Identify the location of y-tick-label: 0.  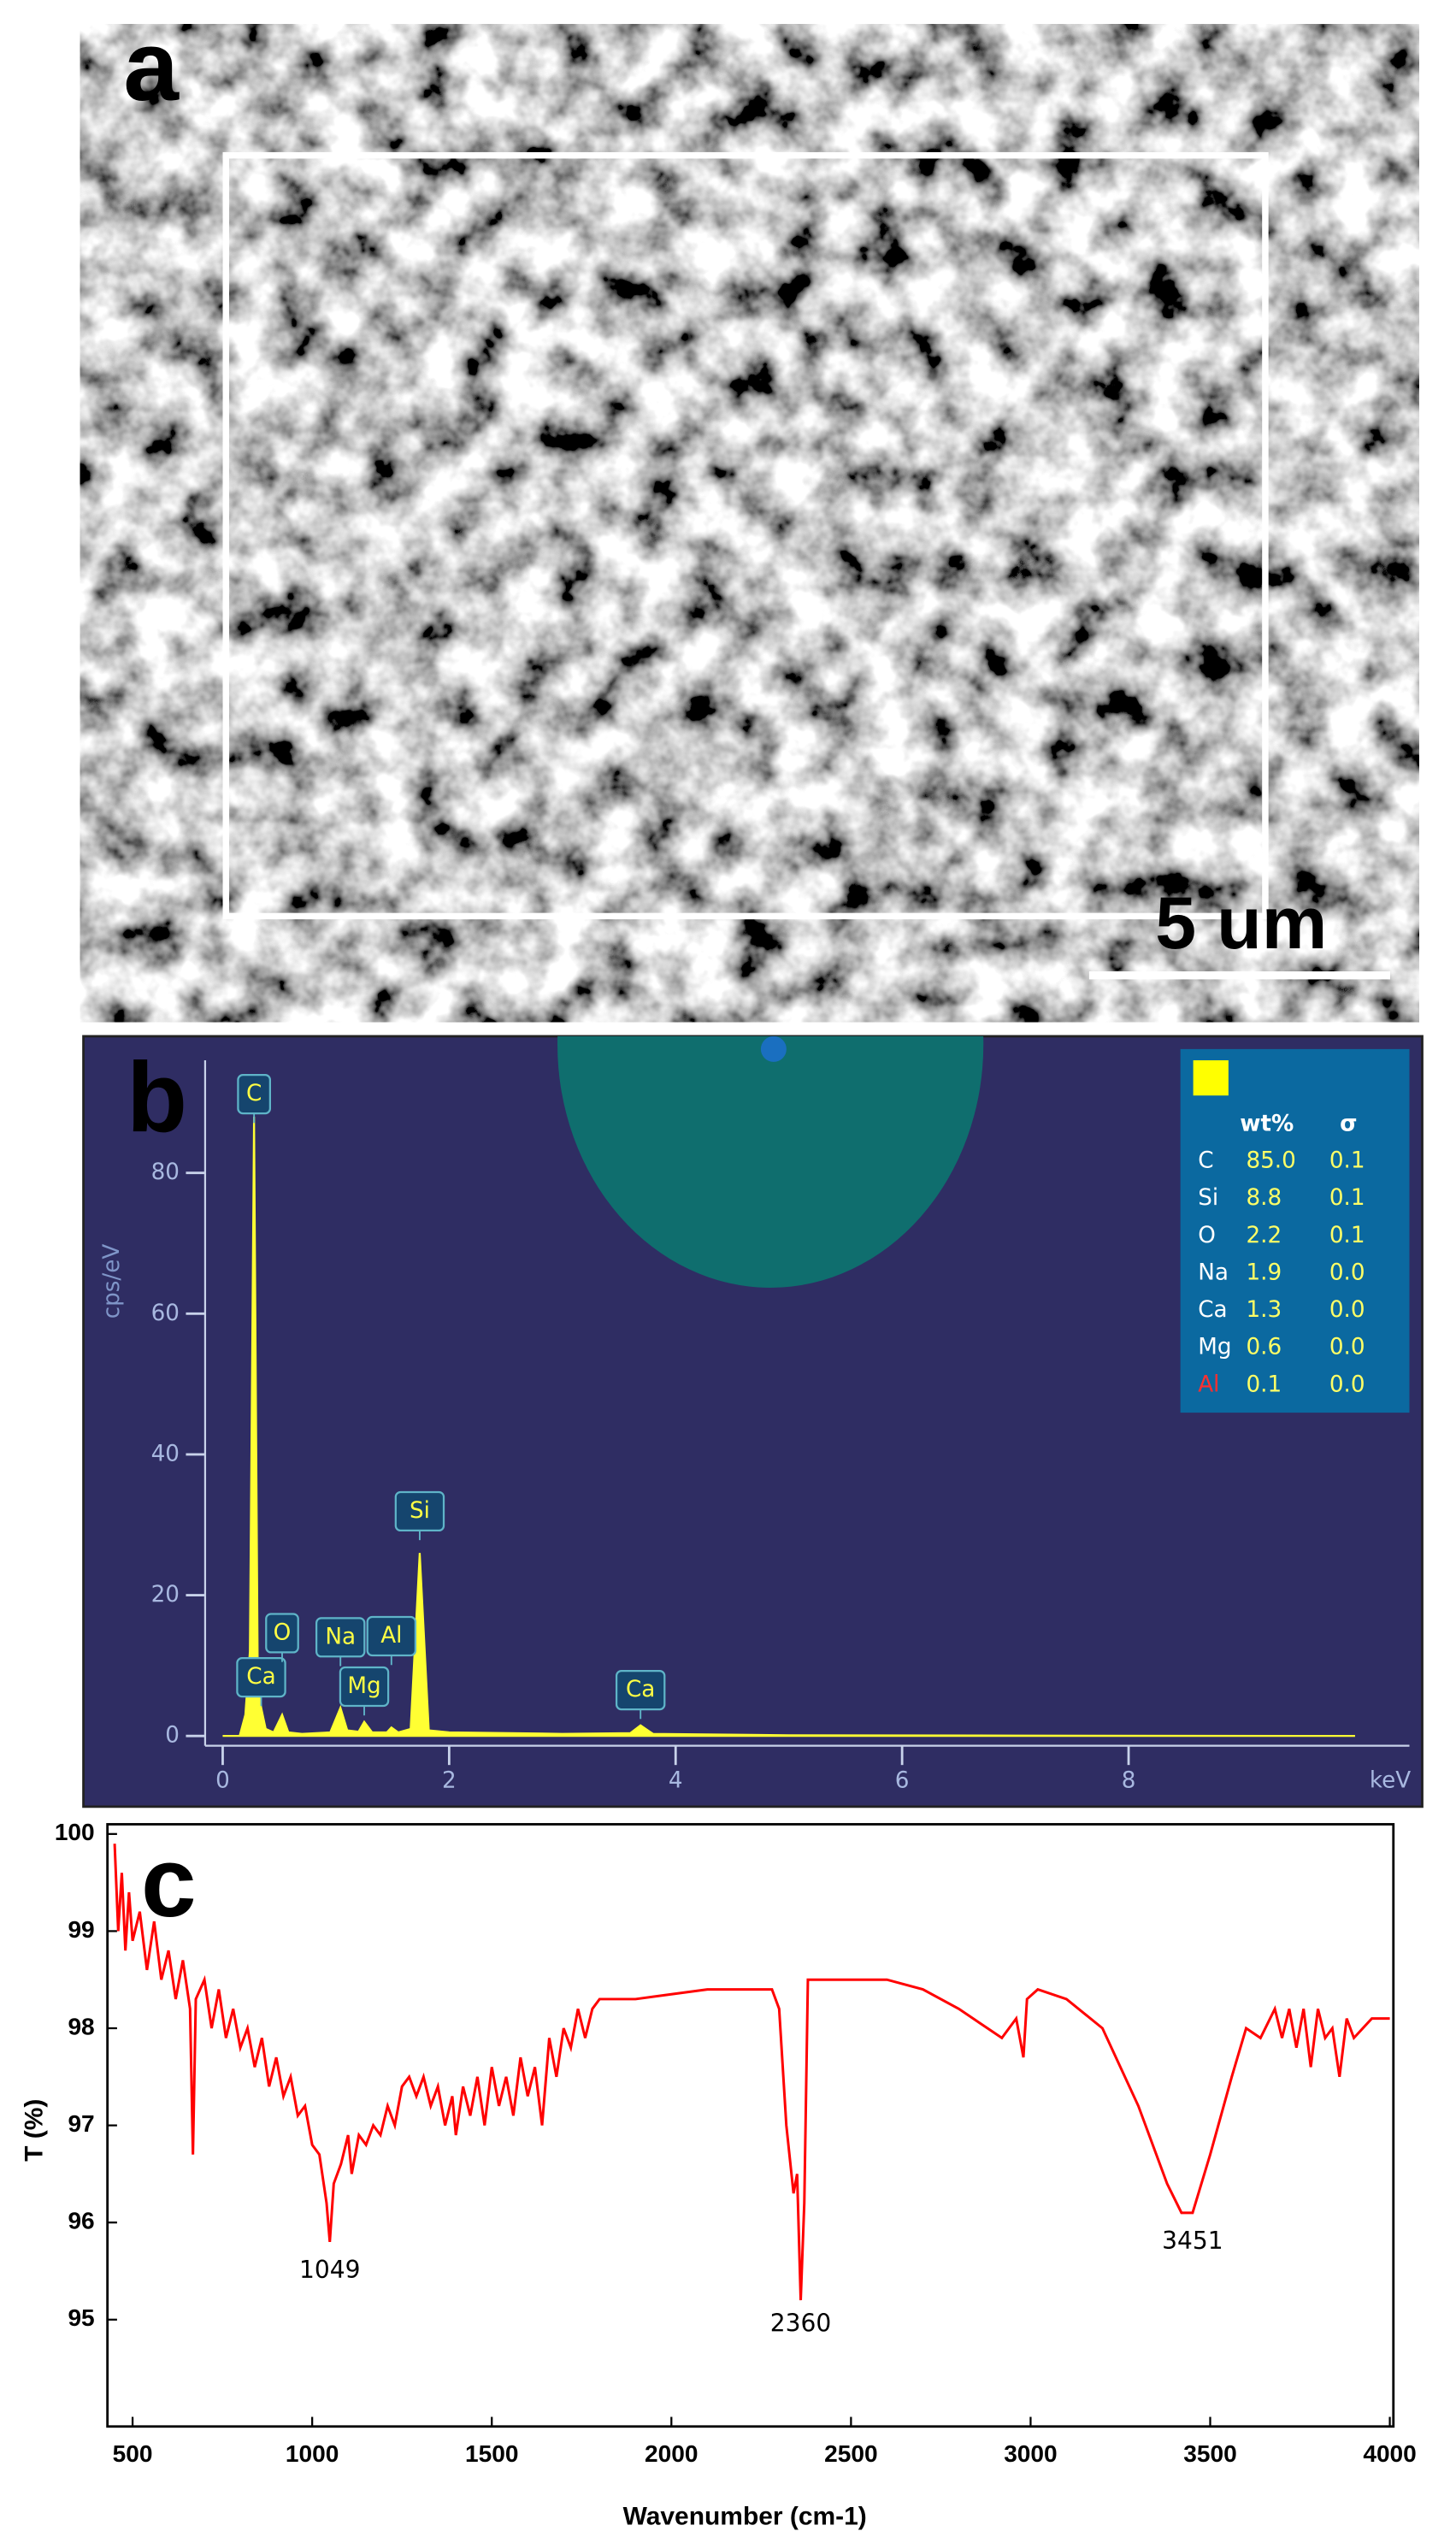
(172, 1736).